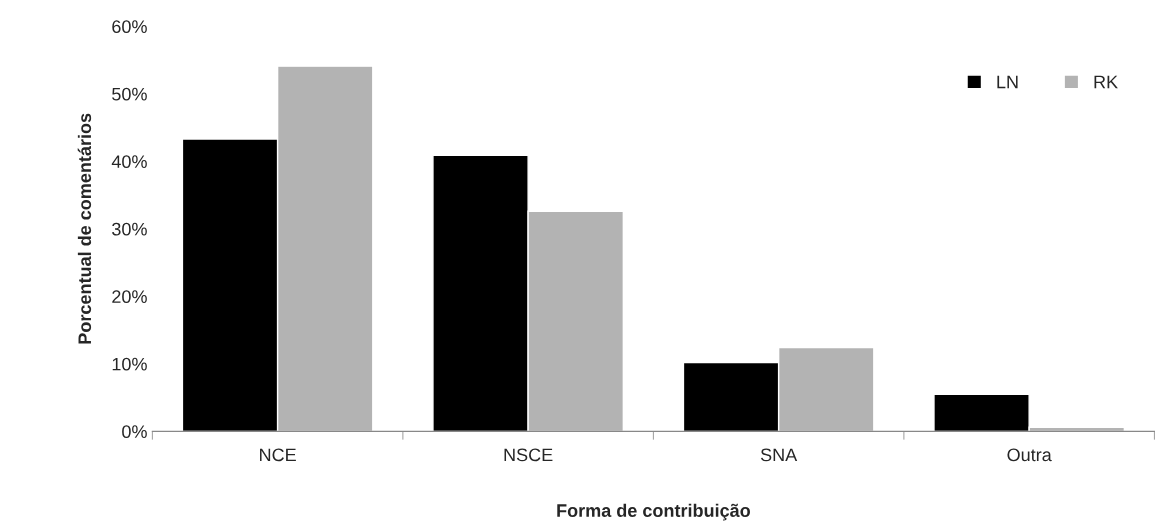 This screenshot has height=526, width=1172. I want to click on x-tick-label: SNA, so click(779, 455).